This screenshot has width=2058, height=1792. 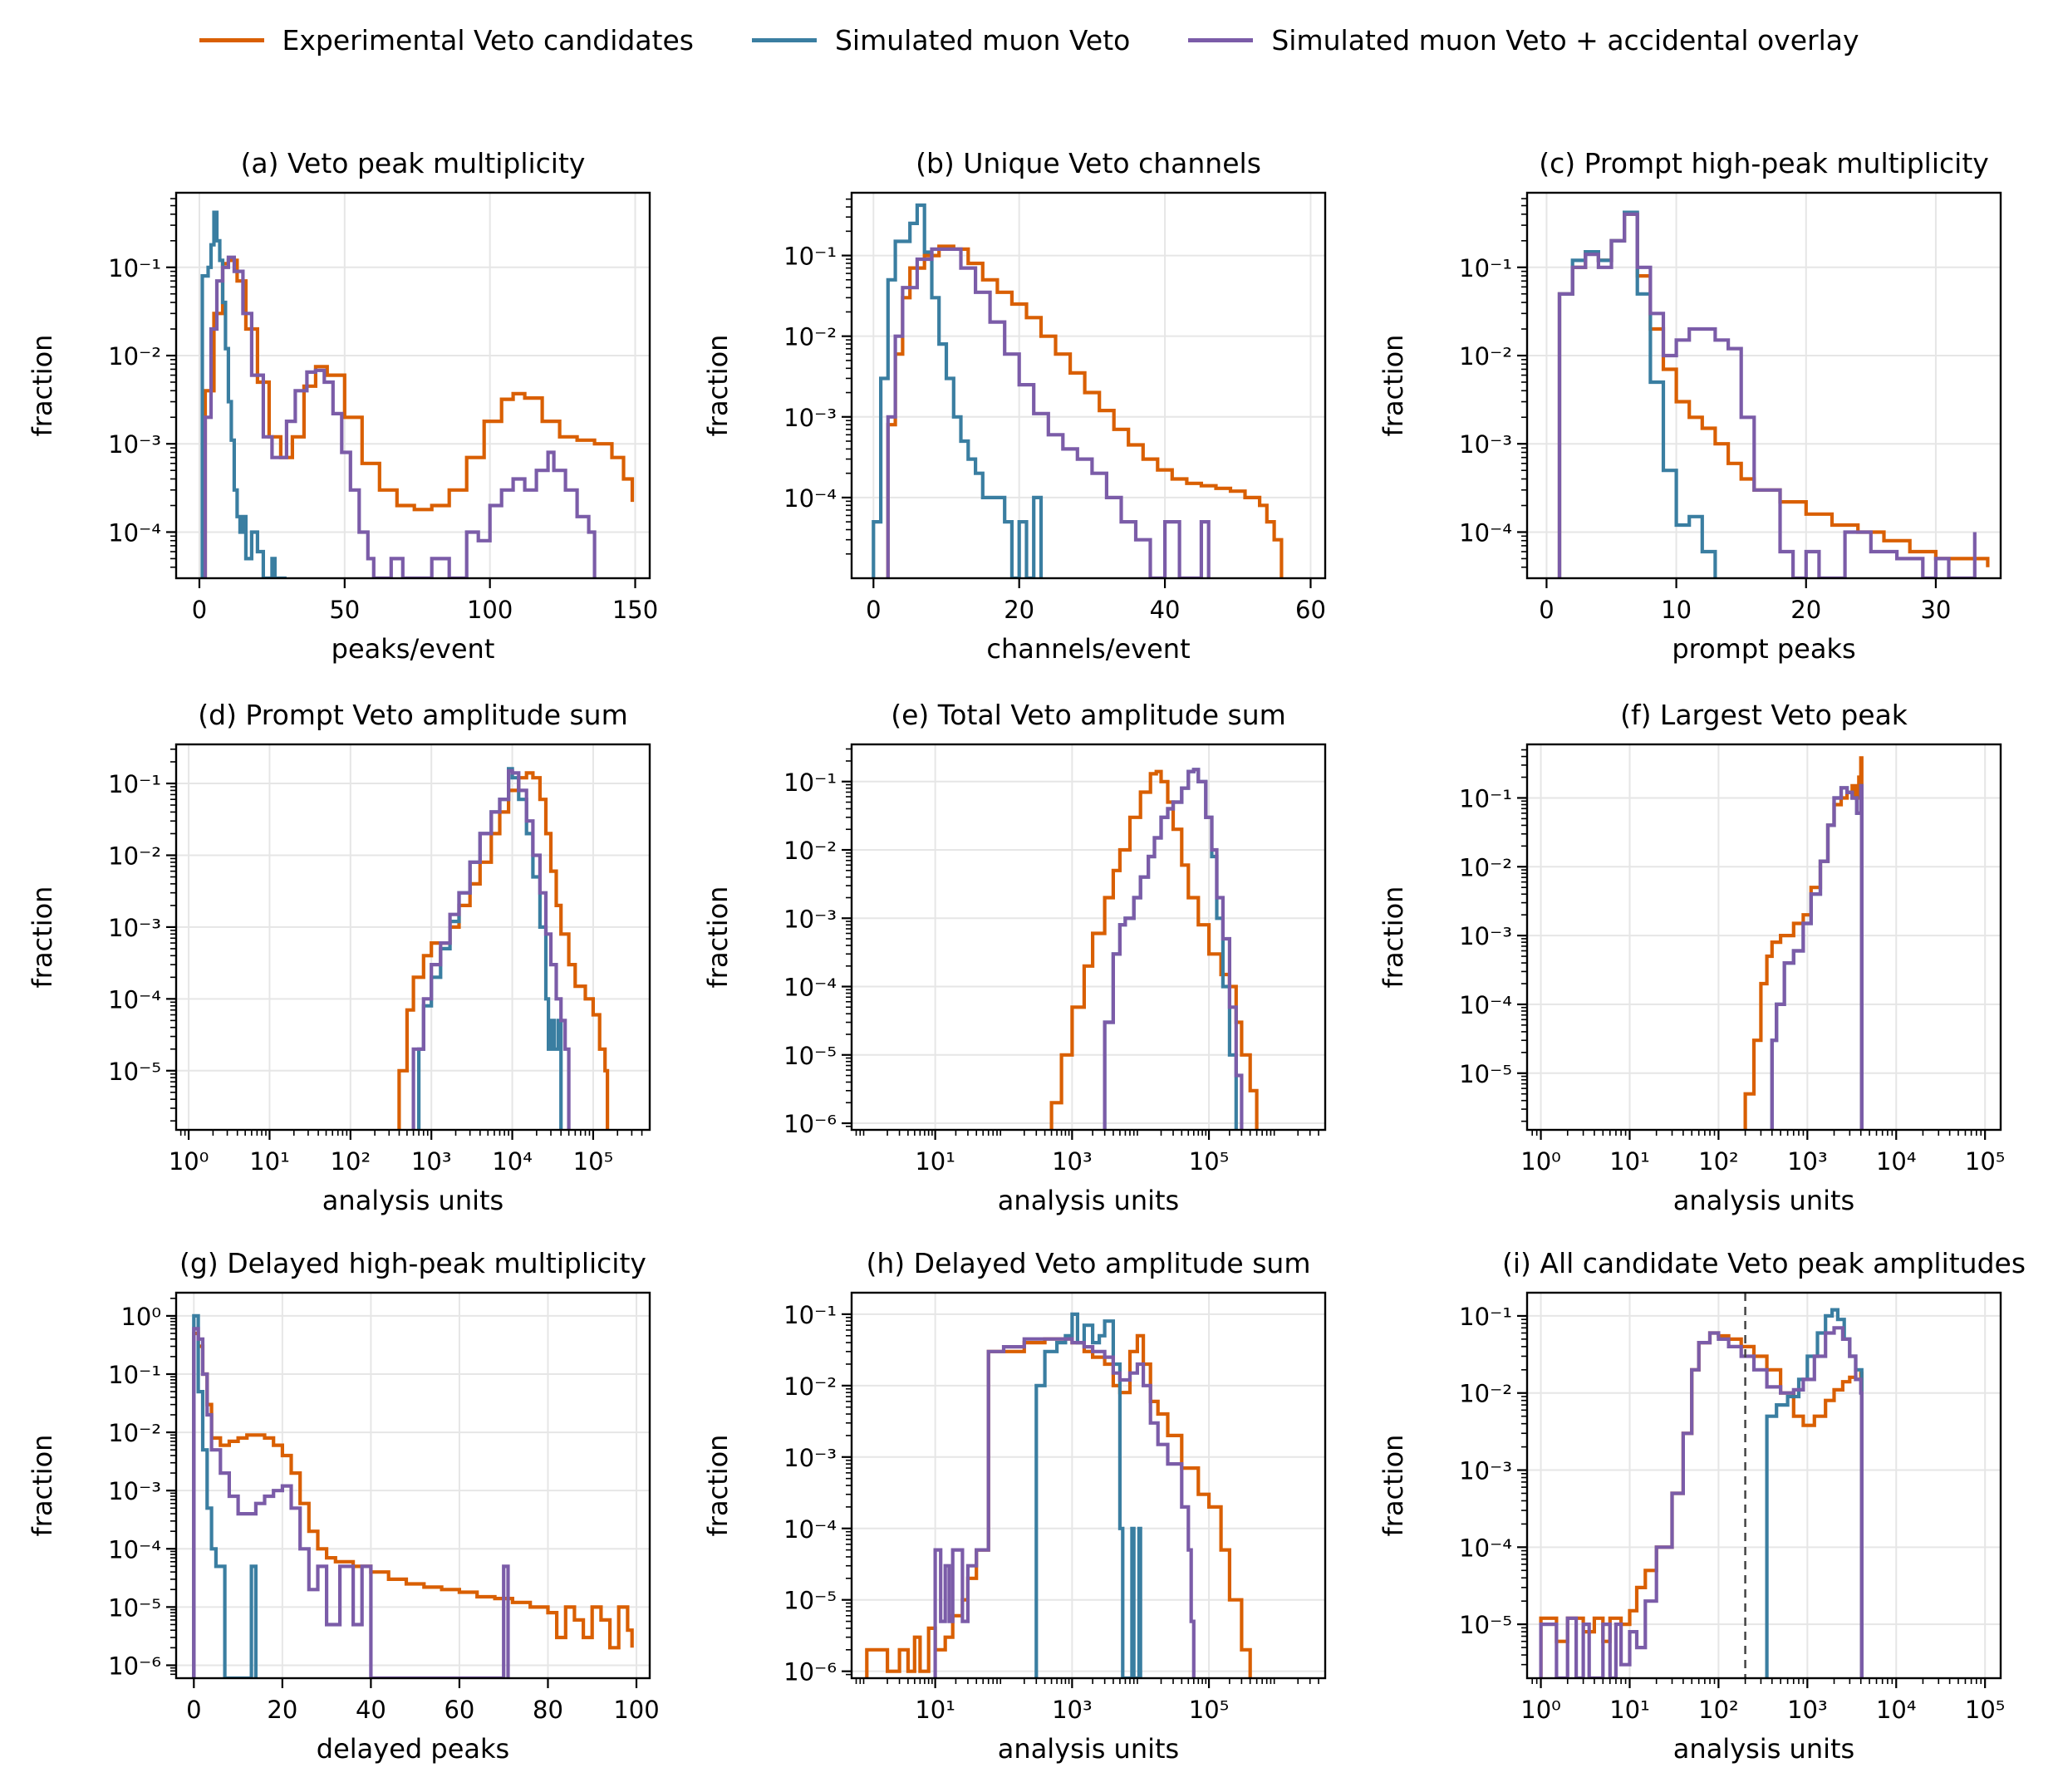 What do you see at coordinates (1764, 1263) in the screenshot?
I see `chart-title: (i) All candidate Veto peak amplitudes` at bounding box center [1764, 1263].